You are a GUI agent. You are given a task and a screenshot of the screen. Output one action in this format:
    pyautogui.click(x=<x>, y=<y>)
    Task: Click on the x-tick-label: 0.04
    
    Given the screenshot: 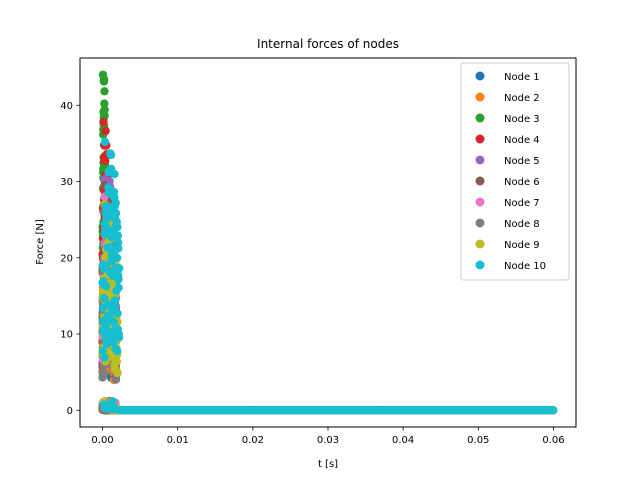 What is the action you would take?
    pyautogui.click(x=403, y=440)
    